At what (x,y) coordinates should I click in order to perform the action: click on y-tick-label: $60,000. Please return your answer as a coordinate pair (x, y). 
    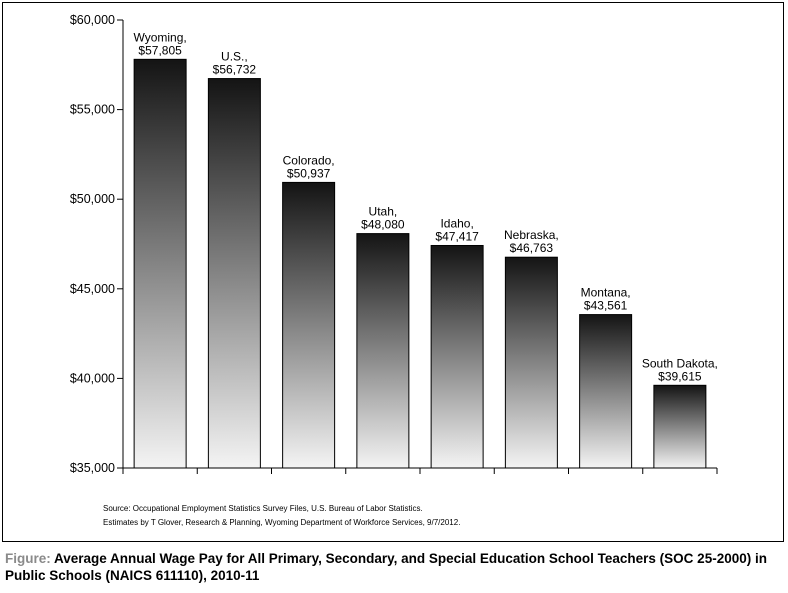
    Looking at the image, I should click on (92, 20).